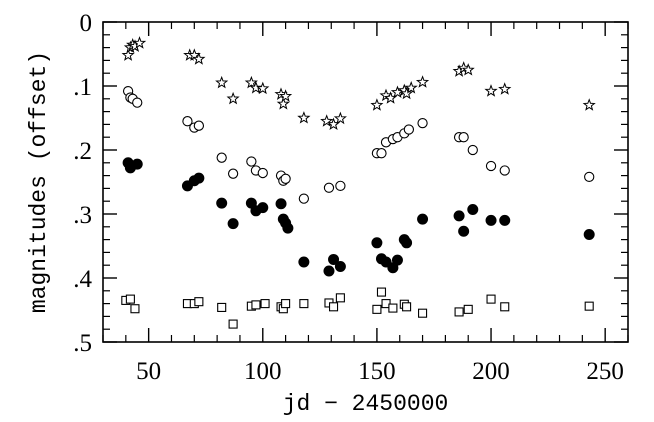 Image resolution: width=654 pixels, height=422 pixels. I want to click on y-tick-label: 0, so click(86, 23).